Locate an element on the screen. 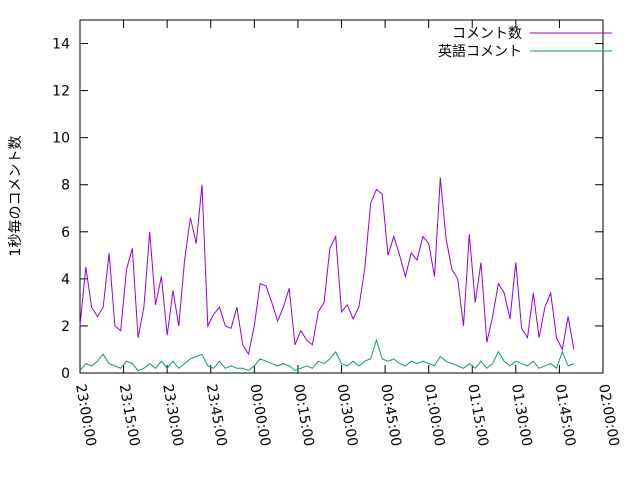  x-tick-label: 00:00:00 is located at coordinates (259, 415).